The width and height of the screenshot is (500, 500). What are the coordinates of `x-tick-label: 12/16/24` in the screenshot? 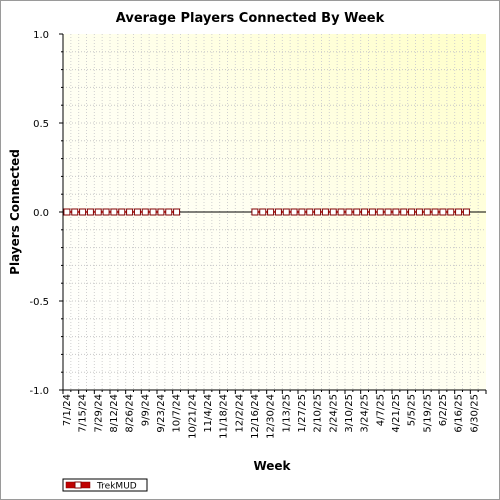 It's located at (255, 416).